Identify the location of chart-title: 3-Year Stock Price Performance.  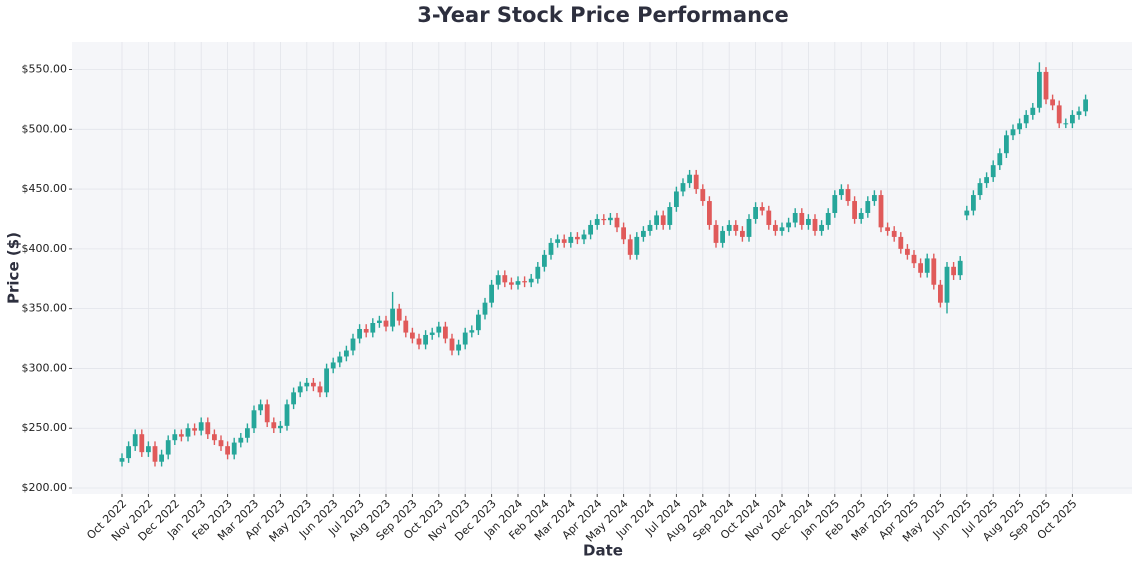
(602, 15).